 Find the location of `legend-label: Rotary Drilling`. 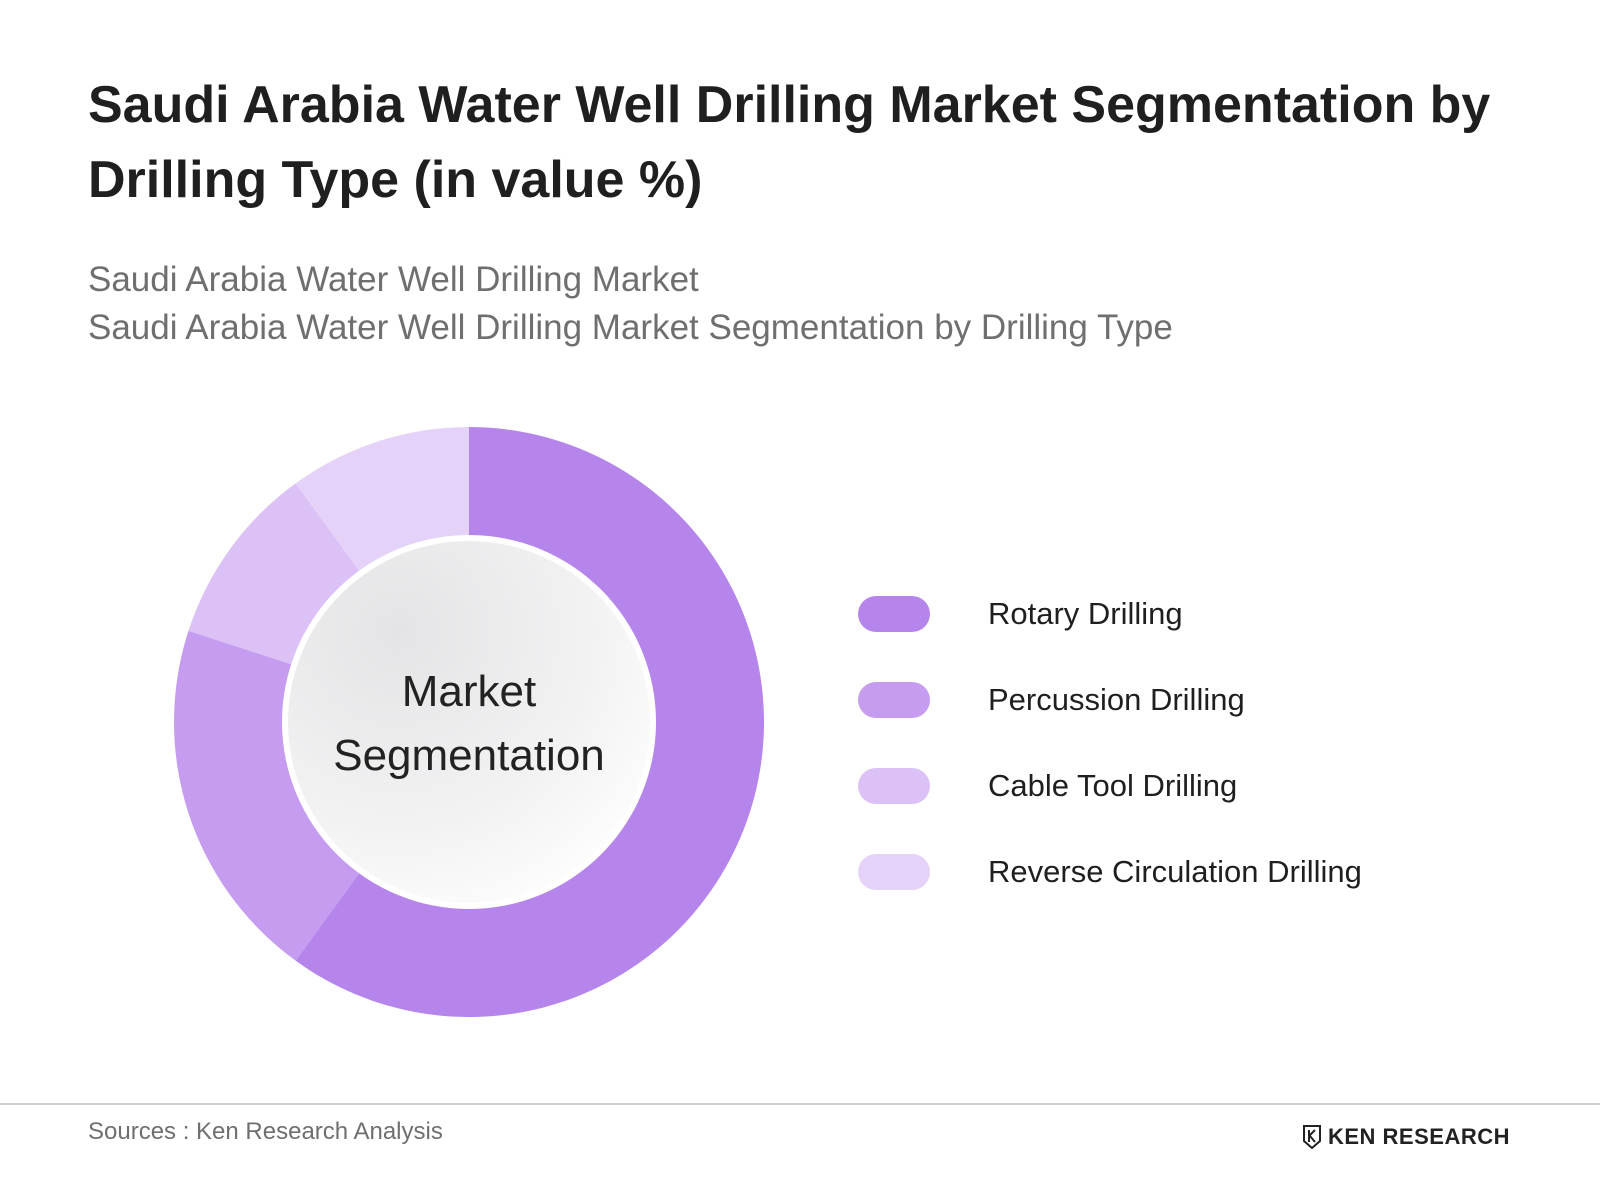

legend-label: Rotary Drilling is located at coordinates (1085, 613).